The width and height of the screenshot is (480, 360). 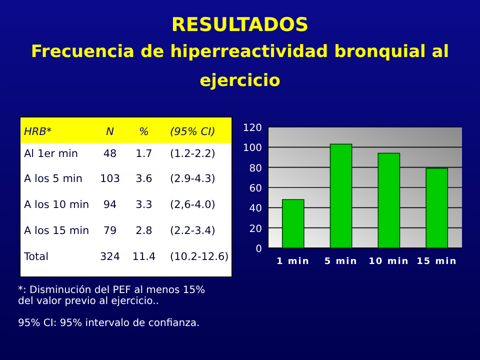 What do you see at coordinates (437, 262) in the screenshot?
I see `x-tick-label: 15 min` at bounding box center [437, 262].